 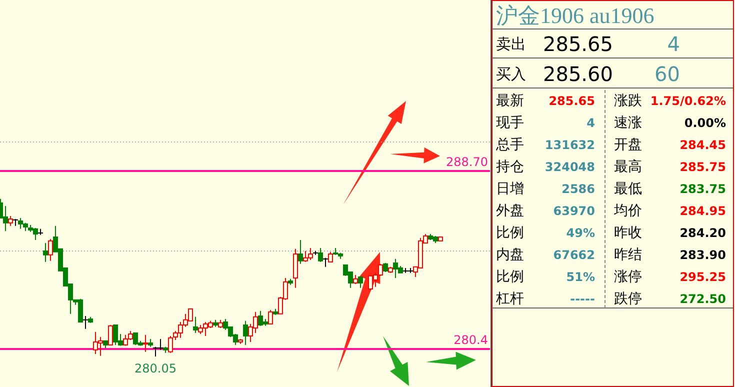 I want to click on text: 131632, so click(x=569, y=145).